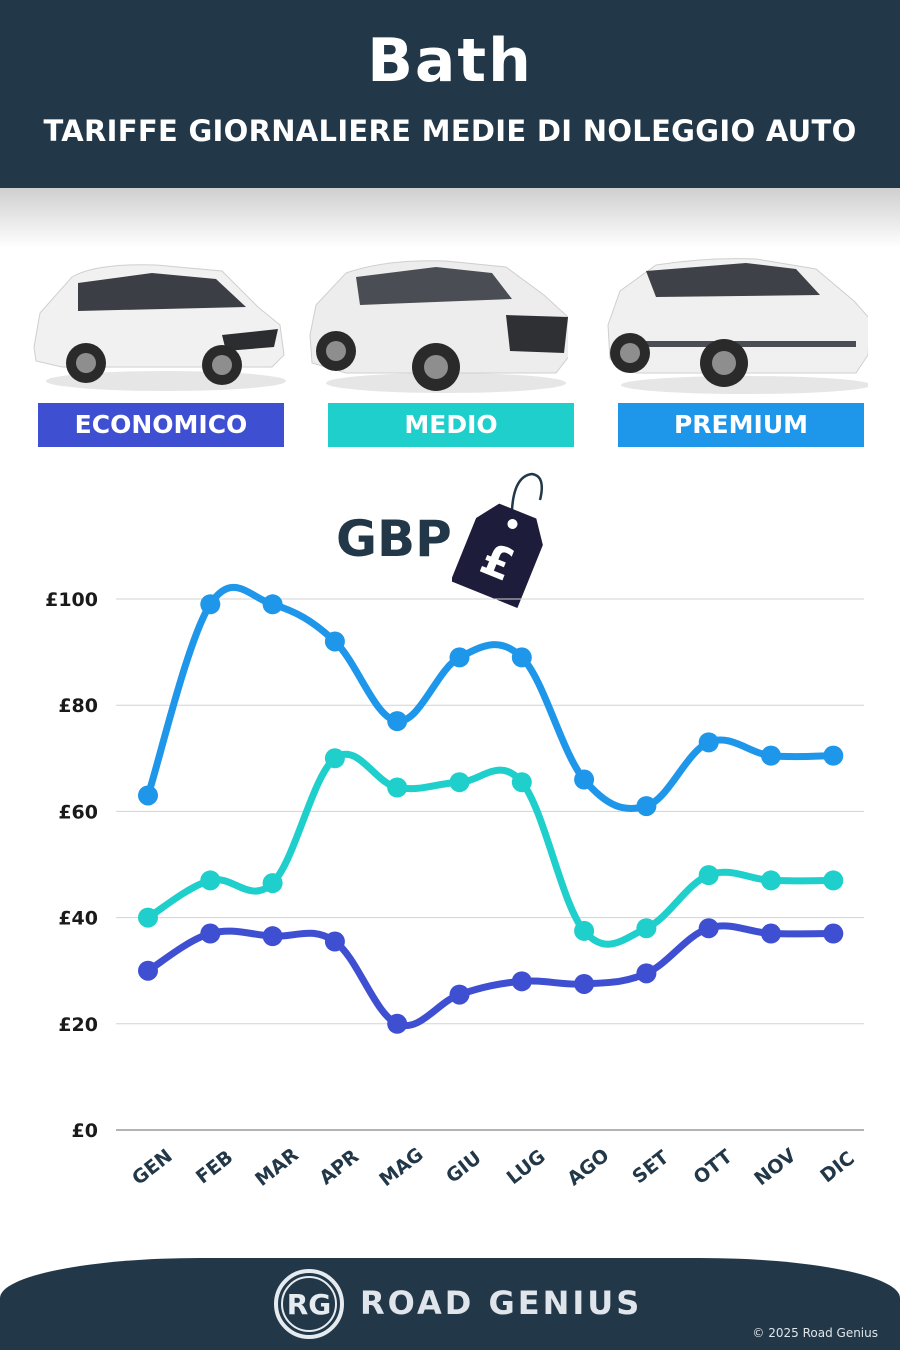 This screenshot has height=1350, width=900. What do you see at coordinates (837, 1167) in the screenshot?
I see `x-tick-label: DIC` at bounding box center [837, 1167].